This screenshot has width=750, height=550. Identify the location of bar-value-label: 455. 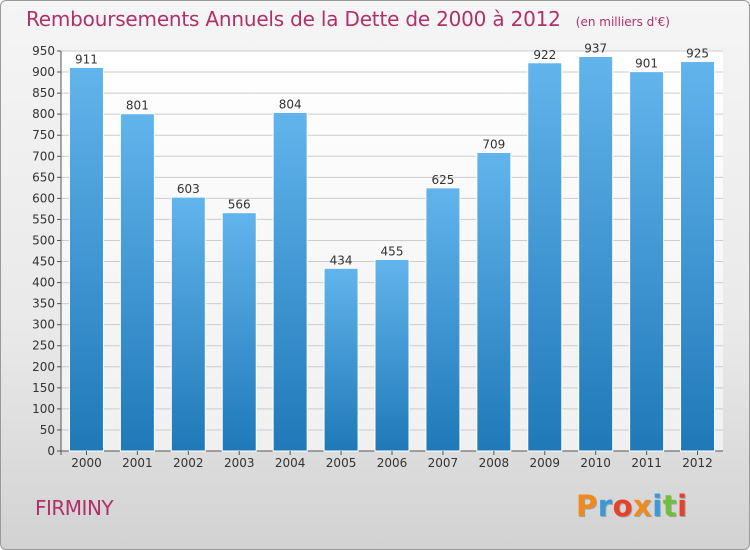
(392, 251).